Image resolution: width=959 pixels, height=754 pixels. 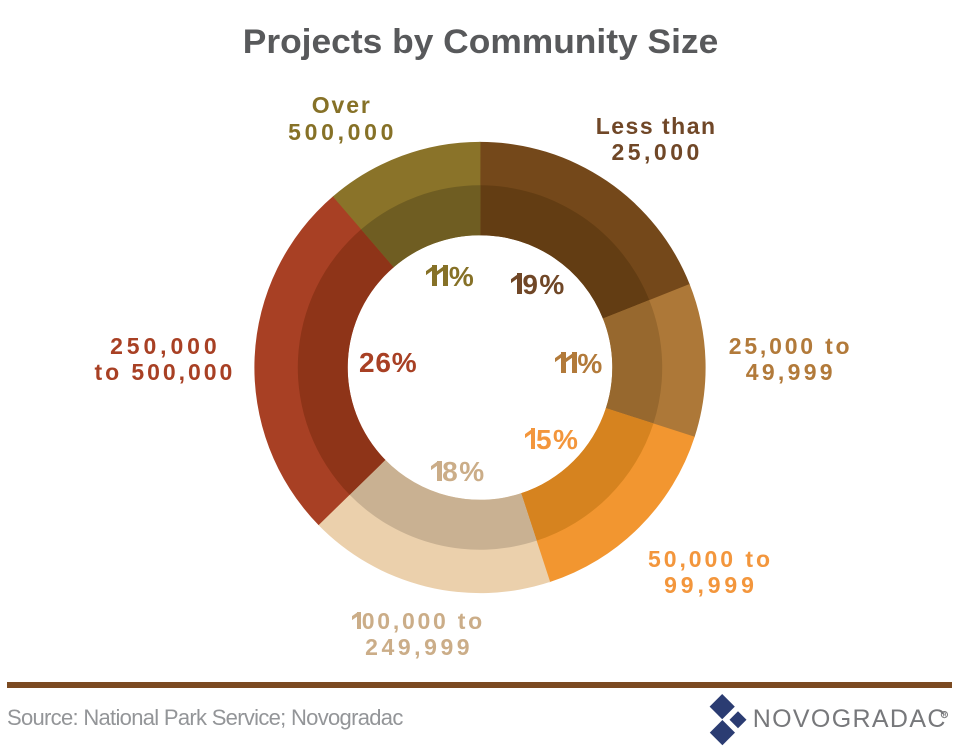 What do you see at coordinates (945, 715) in the screenshot?
I see `svg-text: R` at bounding box center [945, 715].